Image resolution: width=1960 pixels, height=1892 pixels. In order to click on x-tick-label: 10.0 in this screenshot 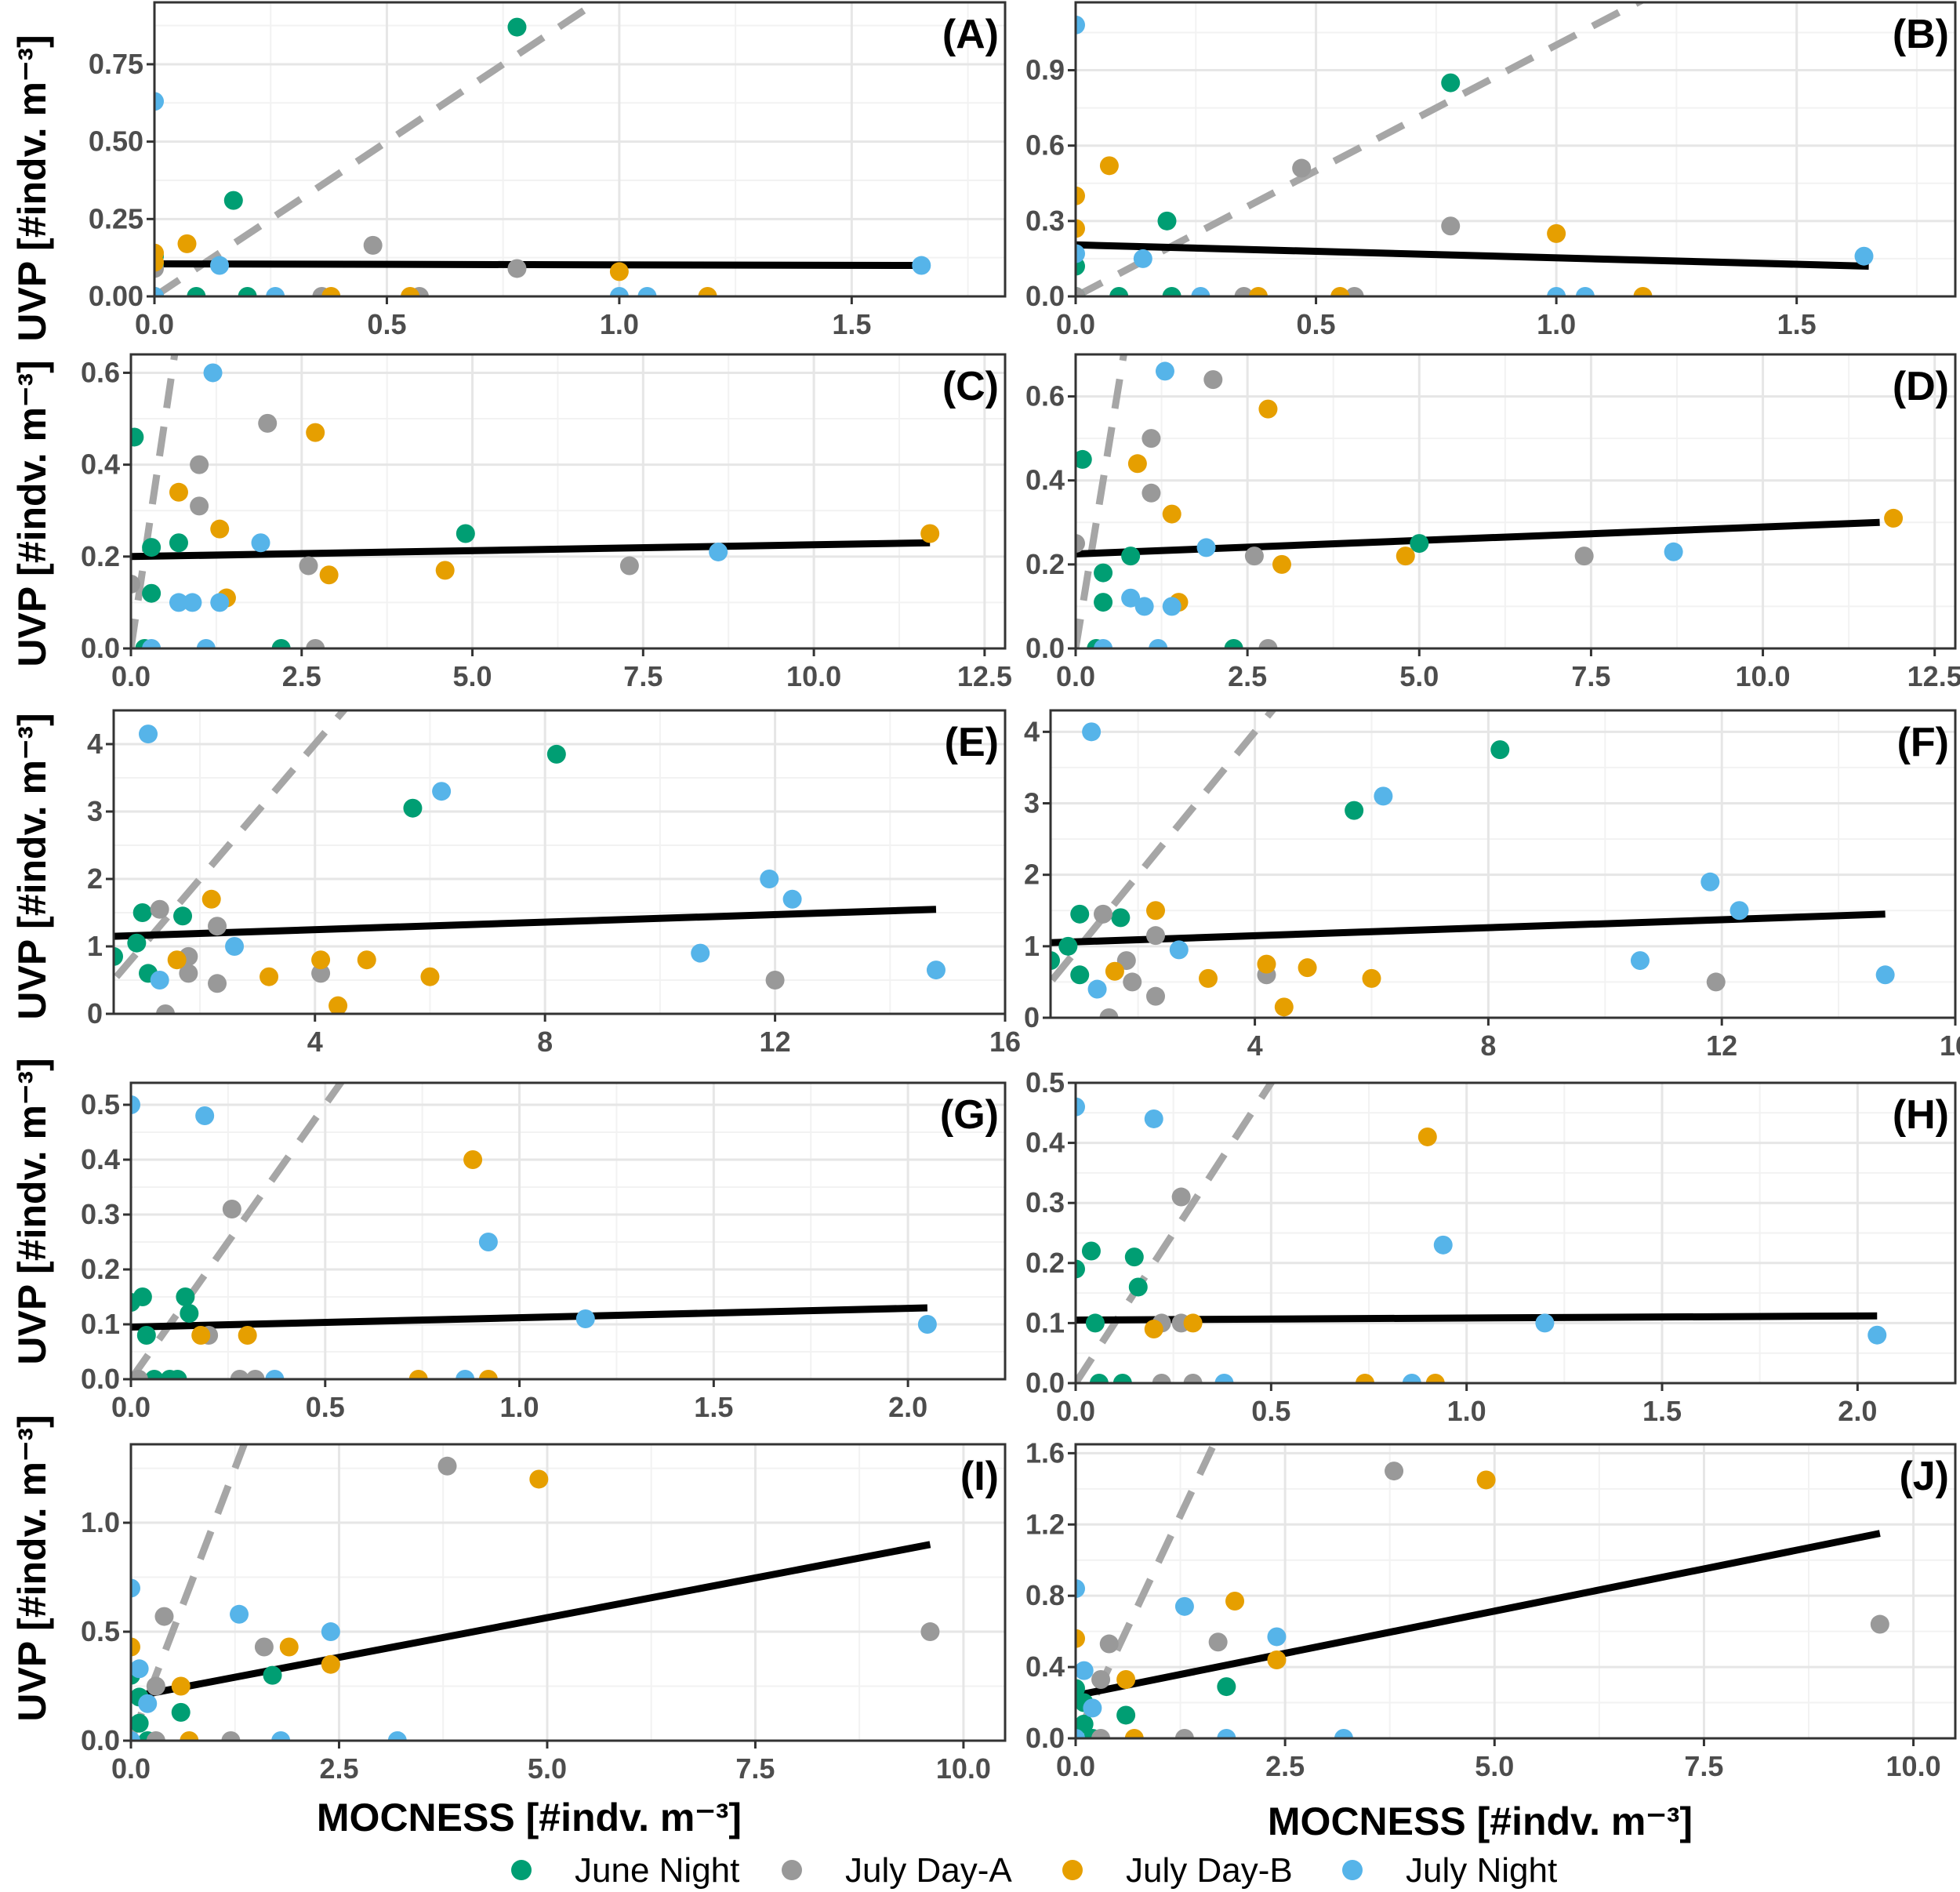, I will do `click(1763, 676)`.